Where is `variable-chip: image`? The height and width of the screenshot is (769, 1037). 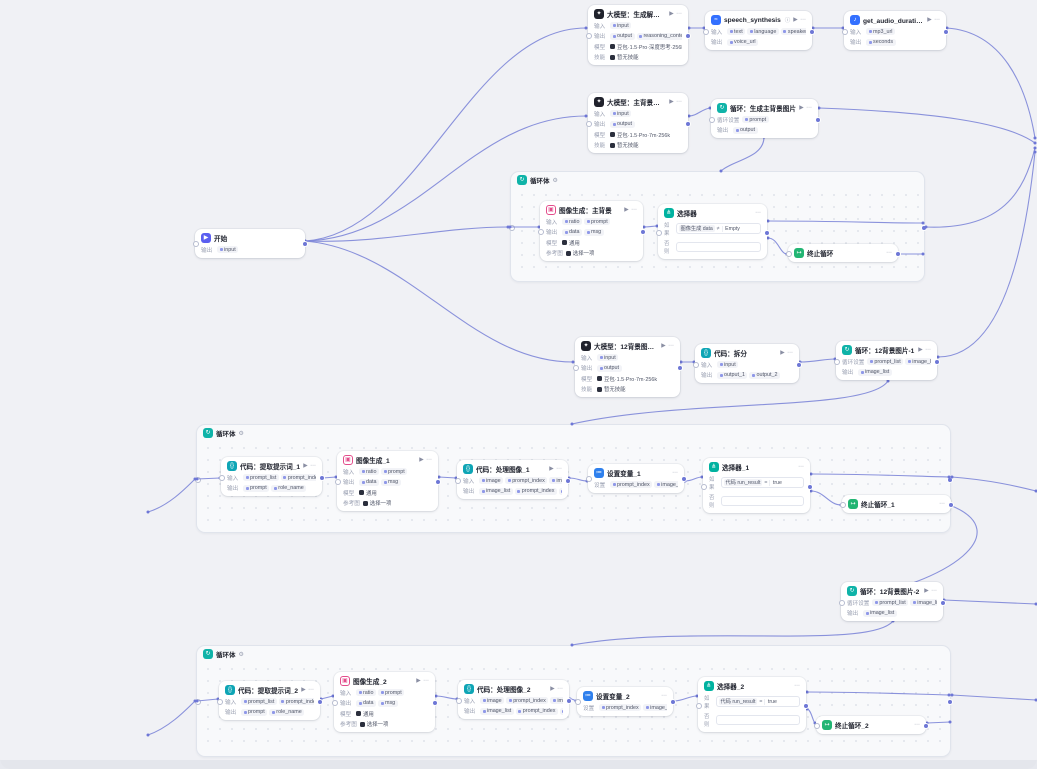 variable-chip: image is located at coordinates (492, 700).